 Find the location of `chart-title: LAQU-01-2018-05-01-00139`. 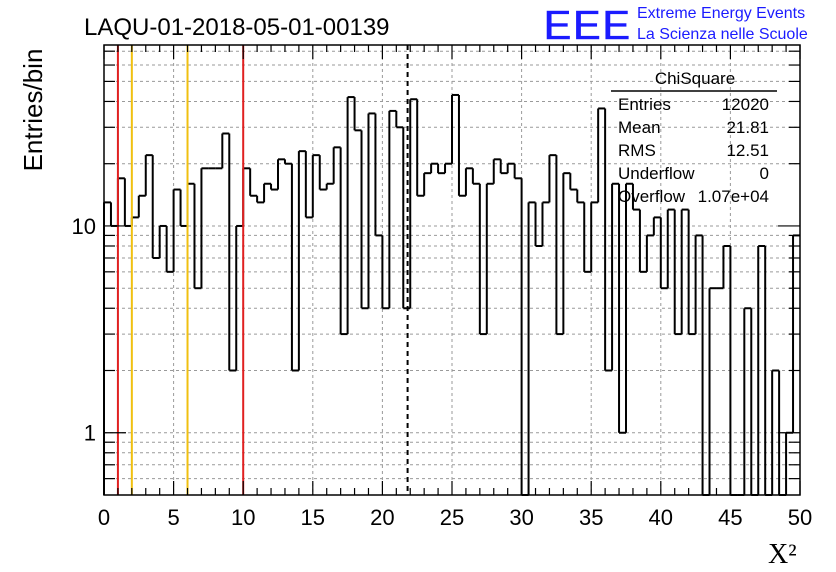

chart-title: LAQU-01-2018-05-01-00139 is located at coordinates (237, 27).